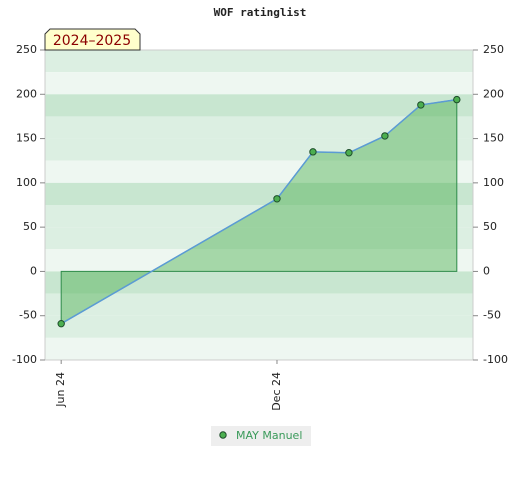 This screenshot has width=520, height=484. Describe the element at coordinates (24, 359) in the screenshot. I see `y-tick-label: -100` at that location.